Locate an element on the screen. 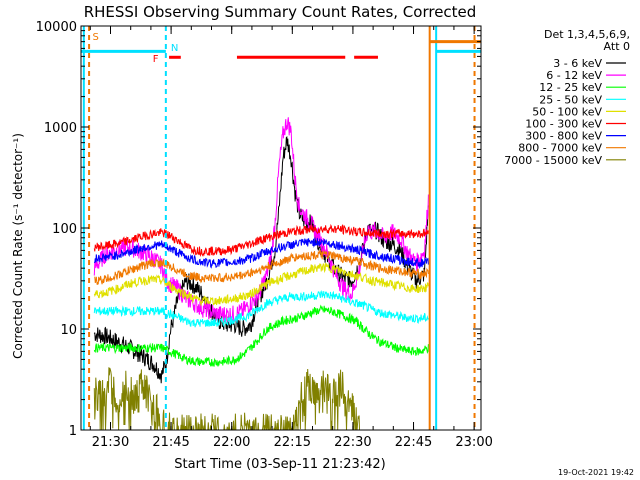 This screenshot has height=480, width=640. legend-label-1: 6 - 12 keV is located at coordinates (574, 75).